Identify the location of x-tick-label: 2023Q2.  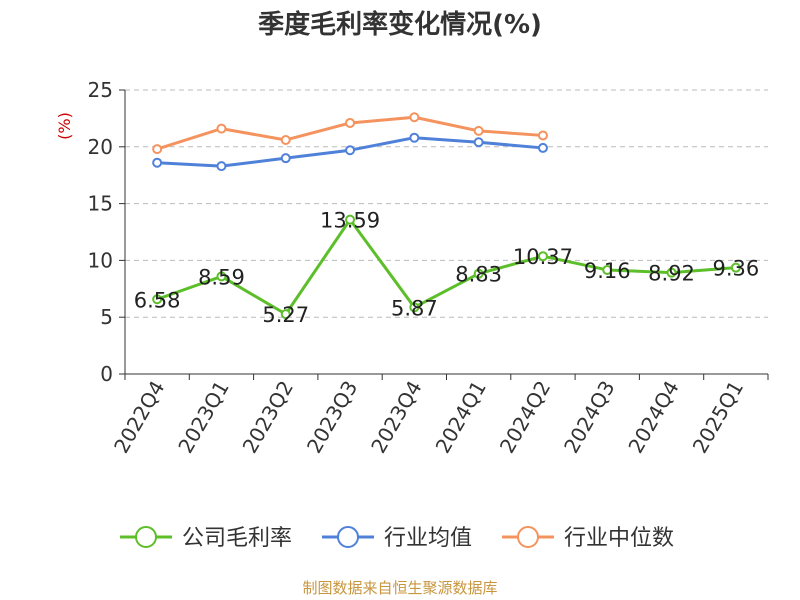
(268, 417).